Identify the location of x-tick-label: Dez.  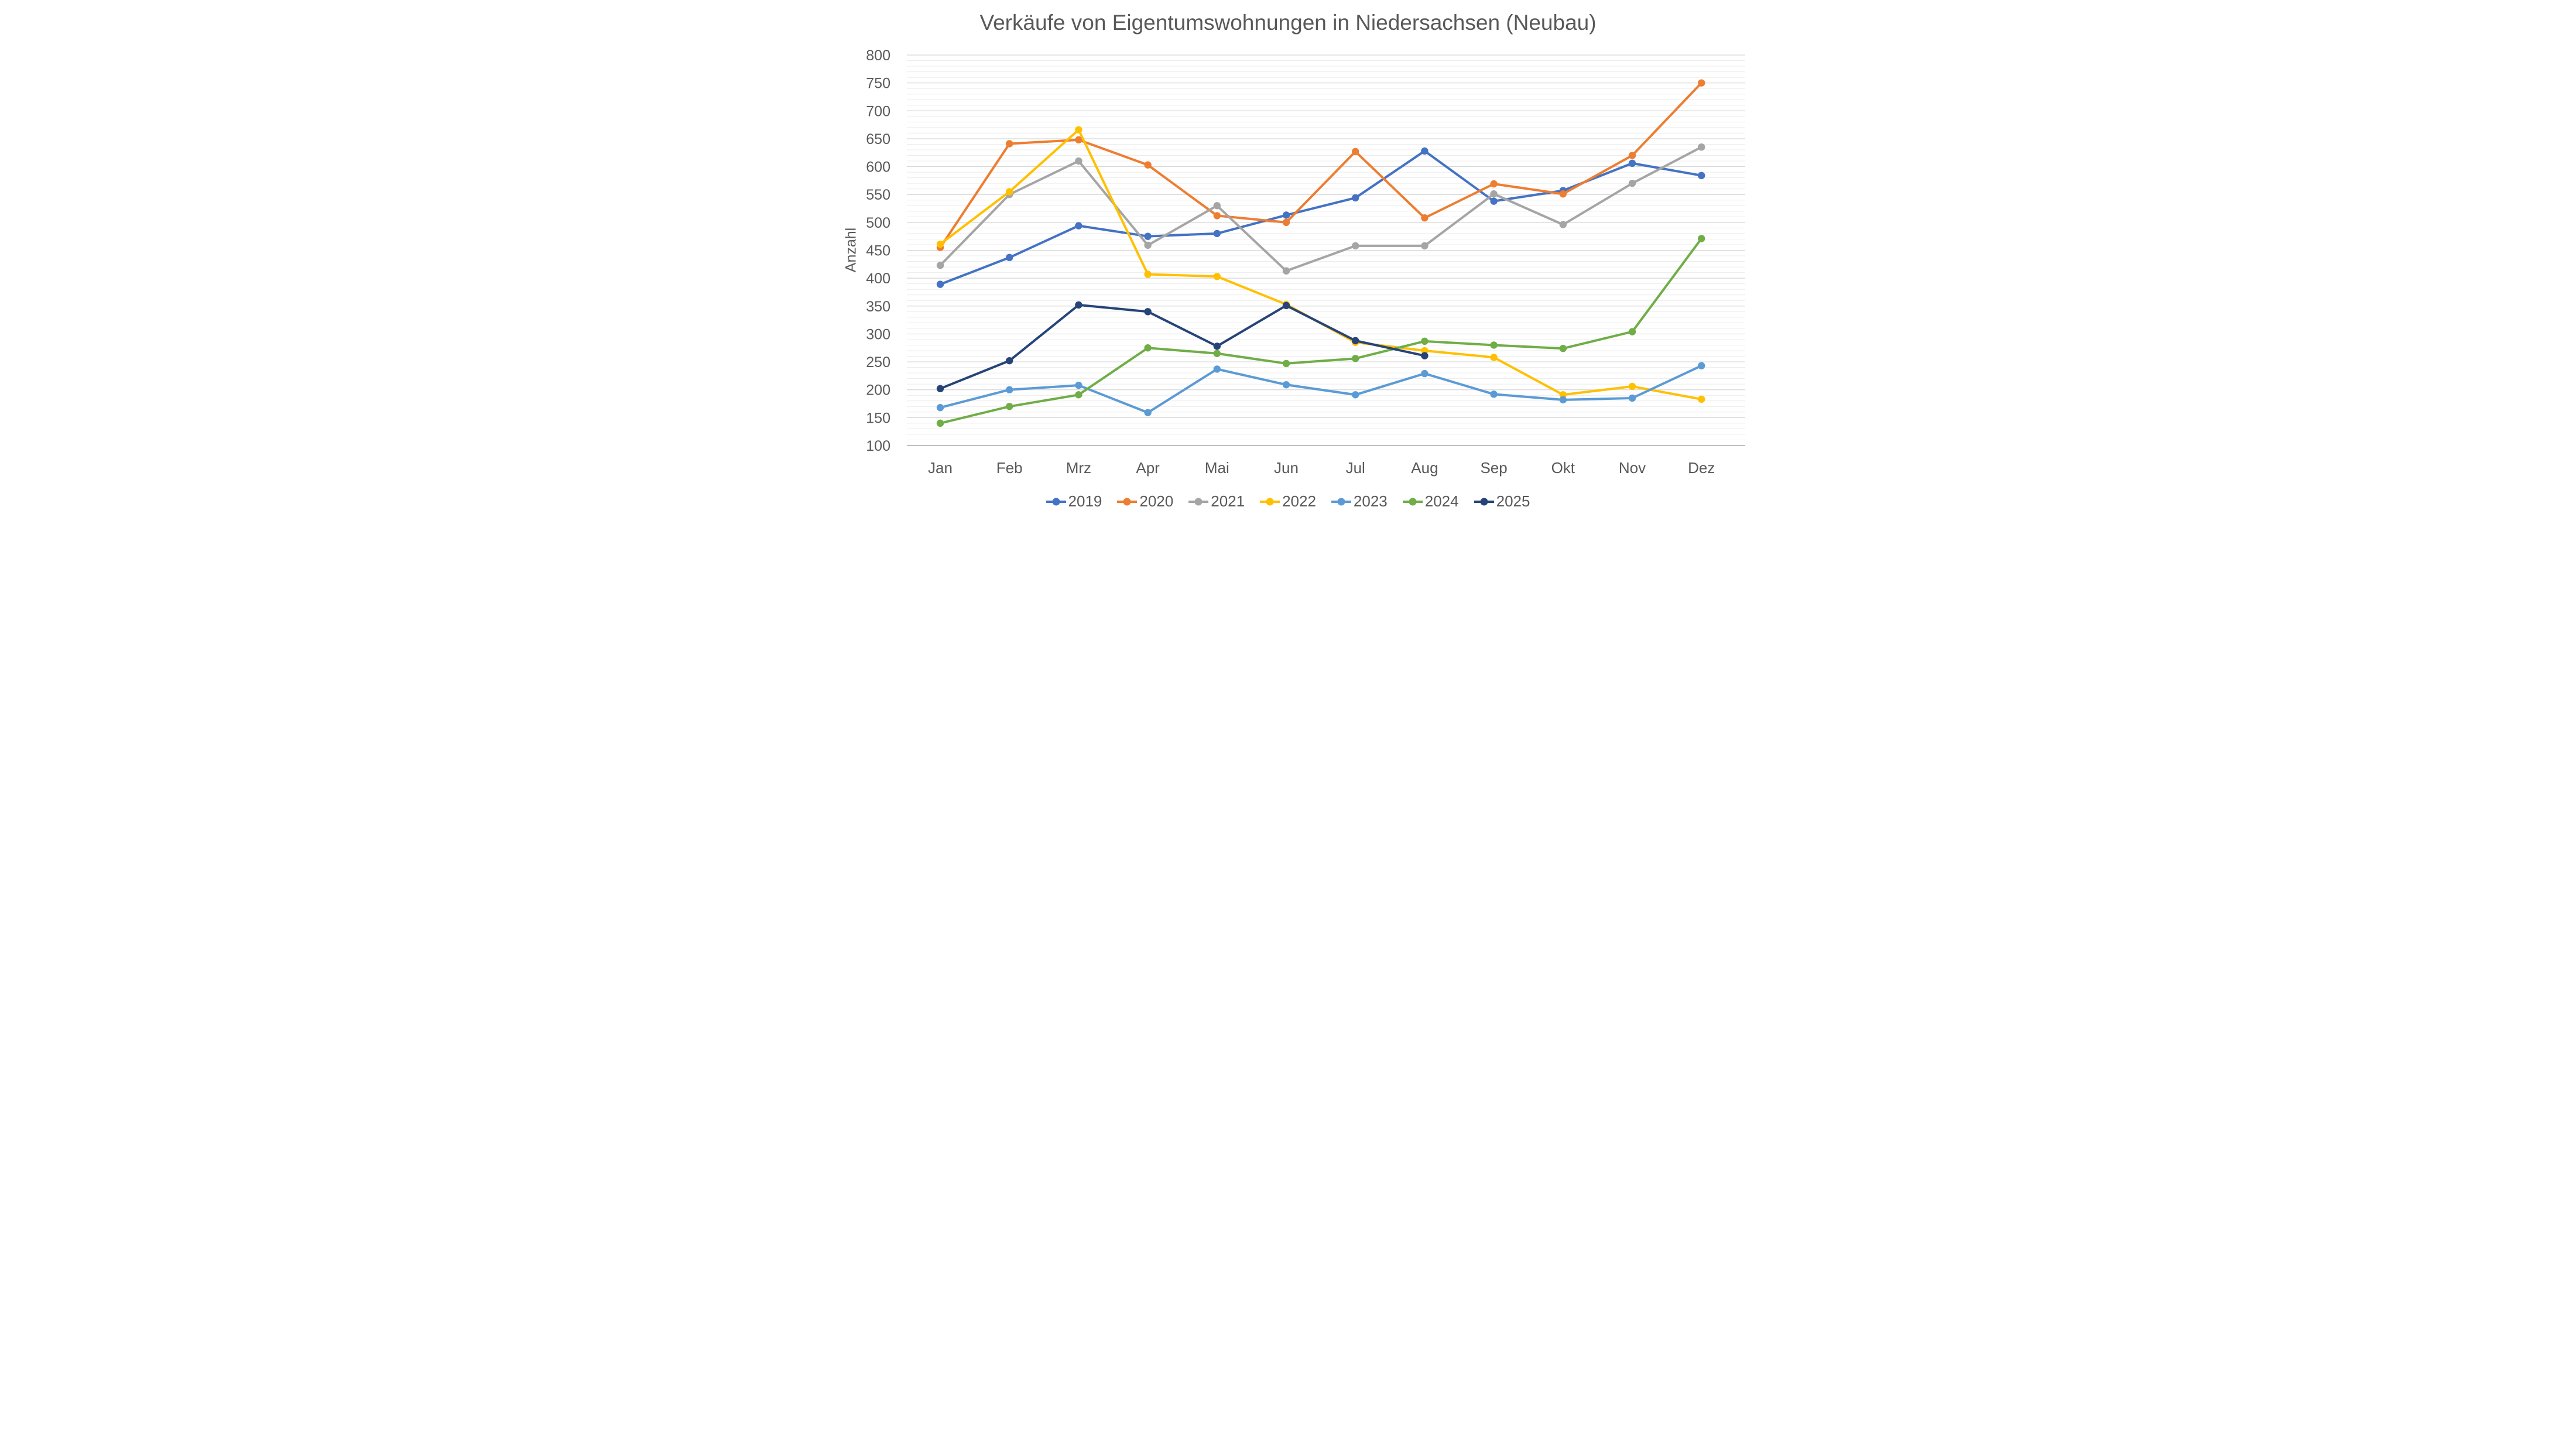
(1701, 468).